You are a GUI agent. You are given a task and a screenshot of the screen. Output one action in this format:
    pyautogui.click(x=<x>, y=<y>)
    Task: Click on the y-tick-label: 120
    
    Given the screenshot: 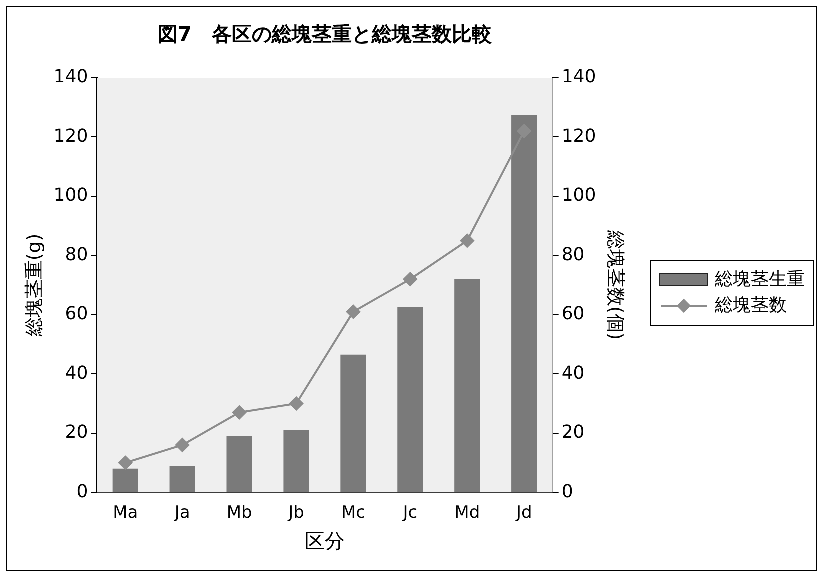 What is the action you would take?
    pyautogui.click(x=71, y=136)
    